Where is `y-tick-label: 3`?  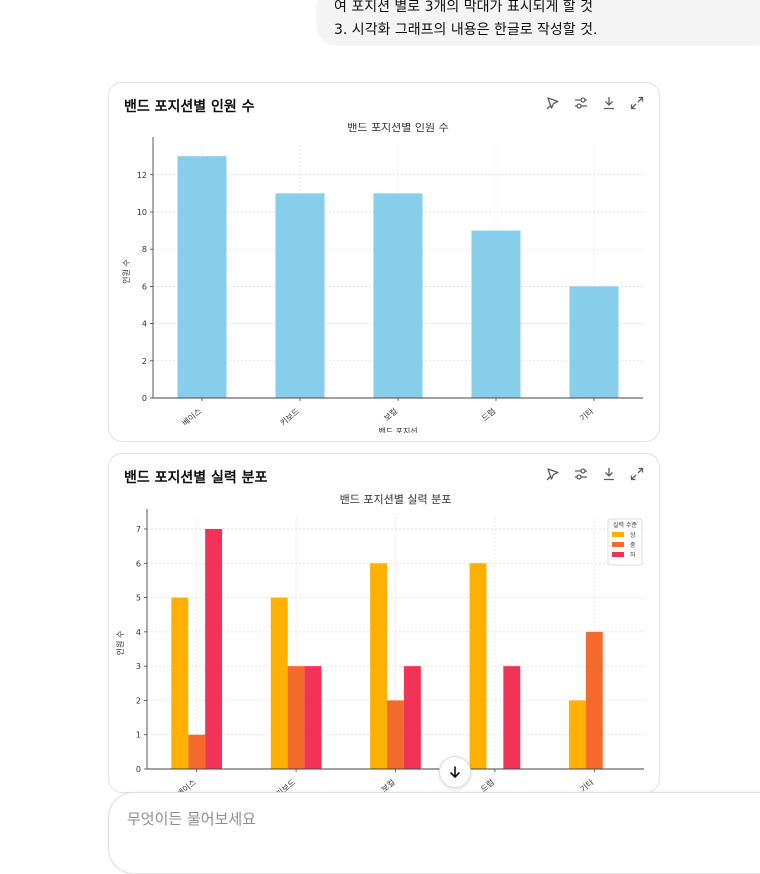
y-tick-label: 3 is located at coordinates (138, 666).